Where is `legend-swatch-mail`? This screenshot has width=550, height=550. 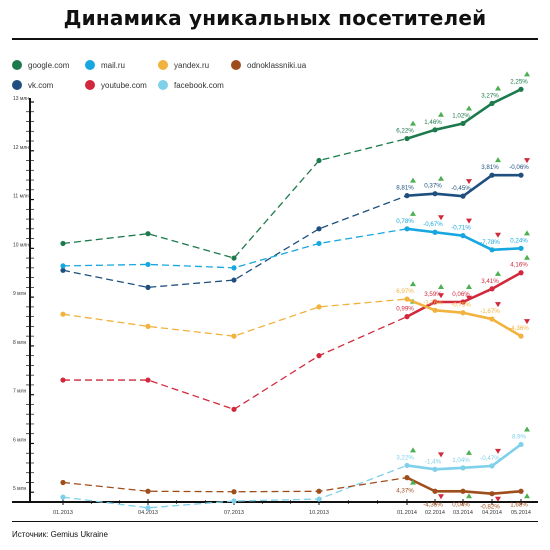 legend-swatch-mail is located at coordinates (90, 65).